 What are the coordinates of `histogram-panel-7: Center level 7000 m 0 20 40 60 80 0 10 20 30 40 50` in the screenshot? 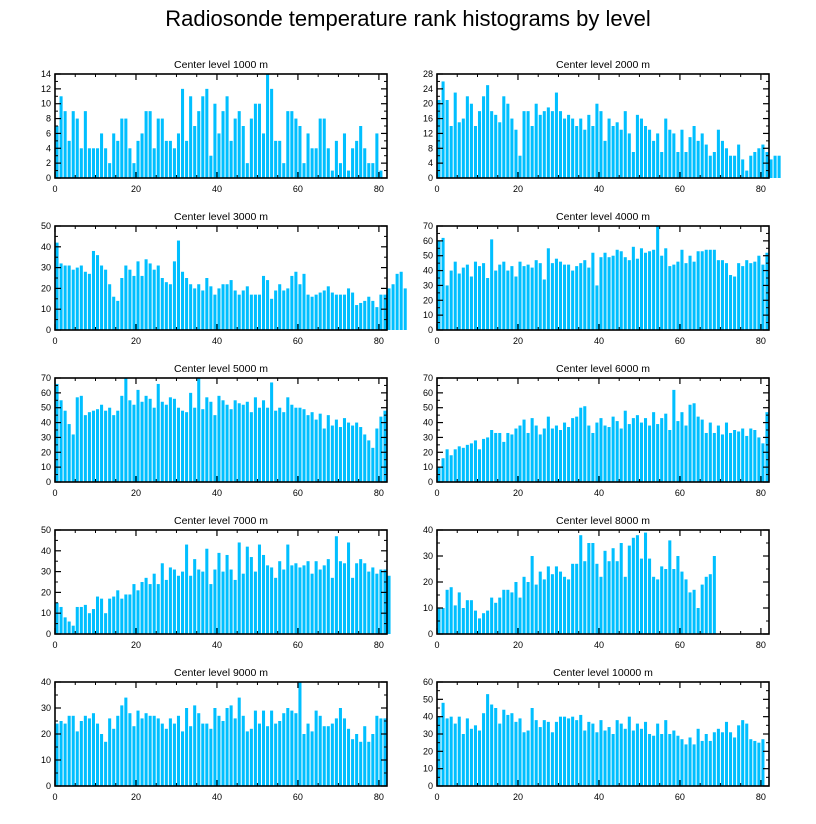 It's located at (216, 582).